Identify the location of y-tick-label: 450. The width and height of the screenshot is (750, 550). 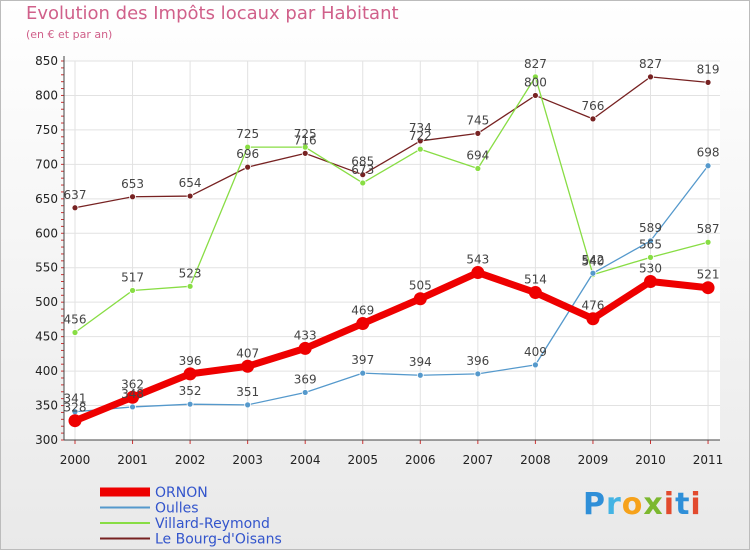
(46, 337).